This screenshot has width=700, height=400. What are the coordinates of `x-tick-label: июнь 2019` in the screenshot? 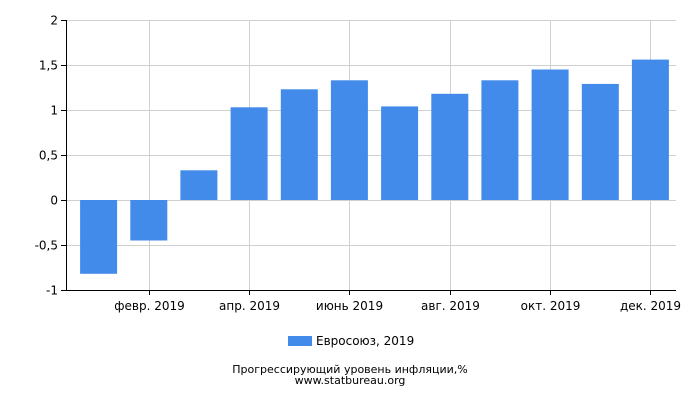 It's located at (349, 306).